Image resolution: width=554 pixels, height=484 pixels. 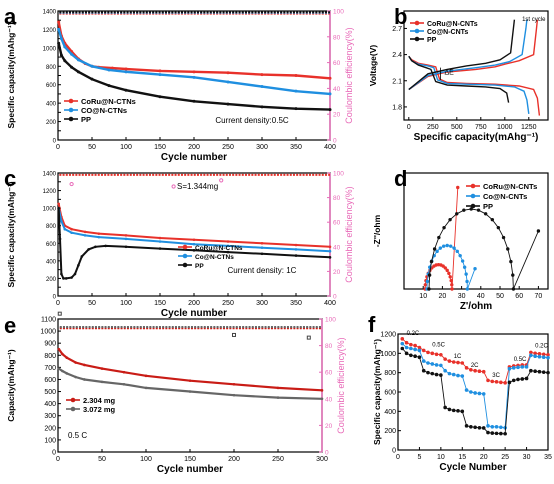 I want to click on x-tick-label: 60, so click(x=519, y=296).